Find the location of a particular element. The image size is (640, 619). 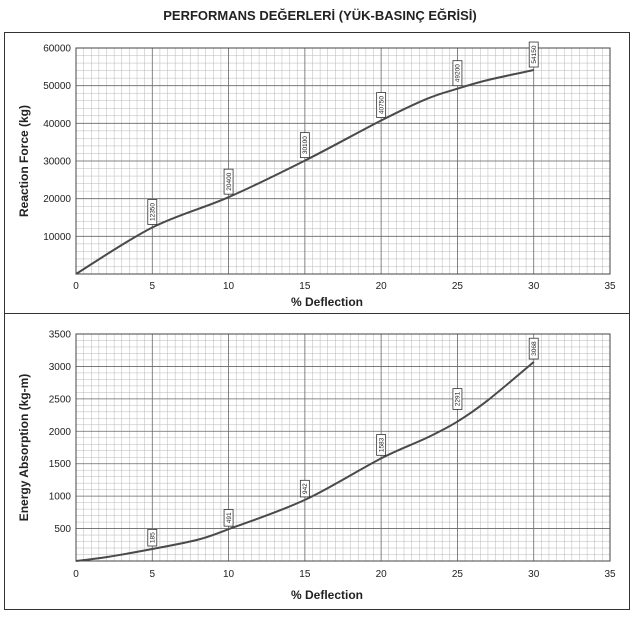

data-label-text: 30100 is located at coordinates (305, 145).